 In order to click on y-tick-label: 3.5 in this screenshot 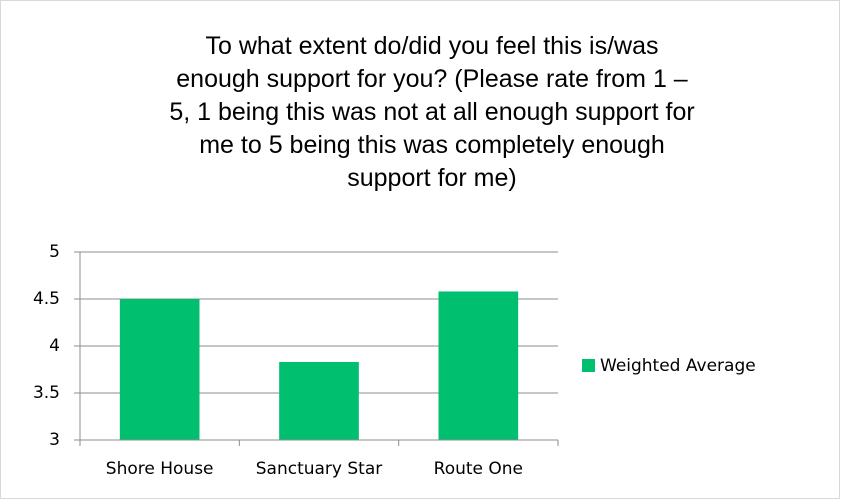, I will do `click(46, 393)`.